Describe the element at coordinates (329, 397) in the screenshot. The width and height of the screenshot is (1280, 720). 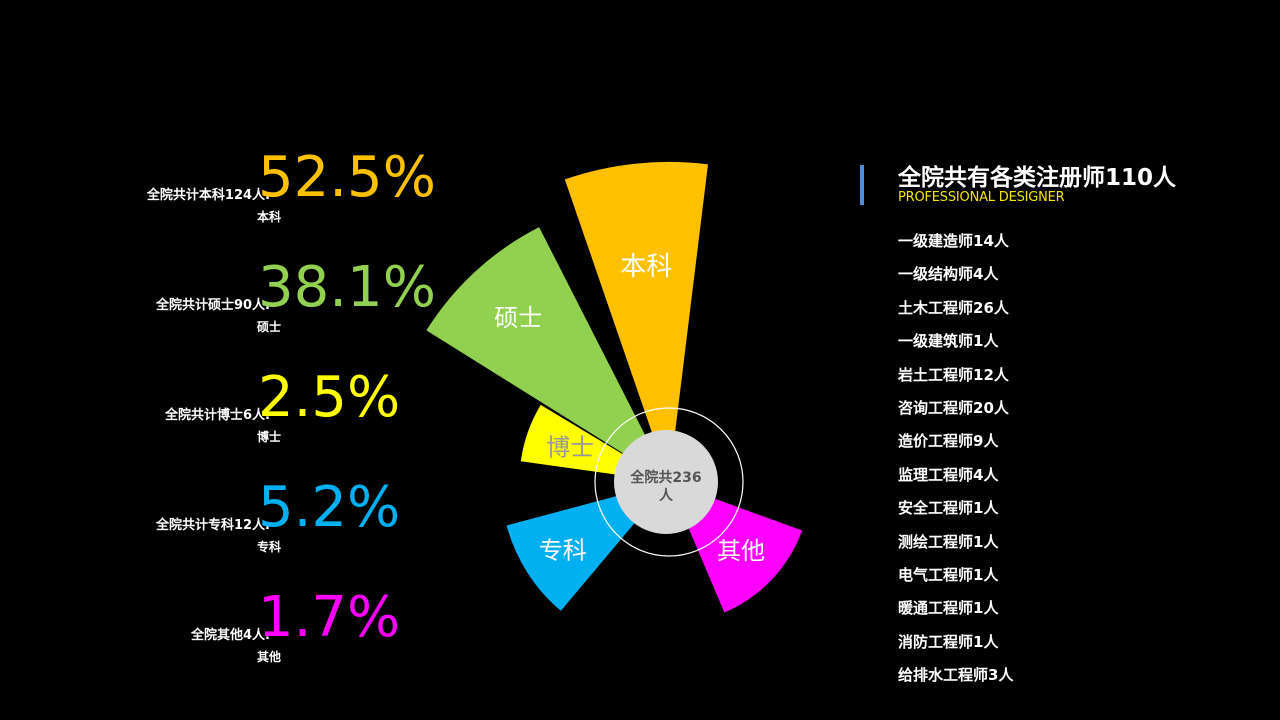
I see `stat-percent: 2.5%` at that location.